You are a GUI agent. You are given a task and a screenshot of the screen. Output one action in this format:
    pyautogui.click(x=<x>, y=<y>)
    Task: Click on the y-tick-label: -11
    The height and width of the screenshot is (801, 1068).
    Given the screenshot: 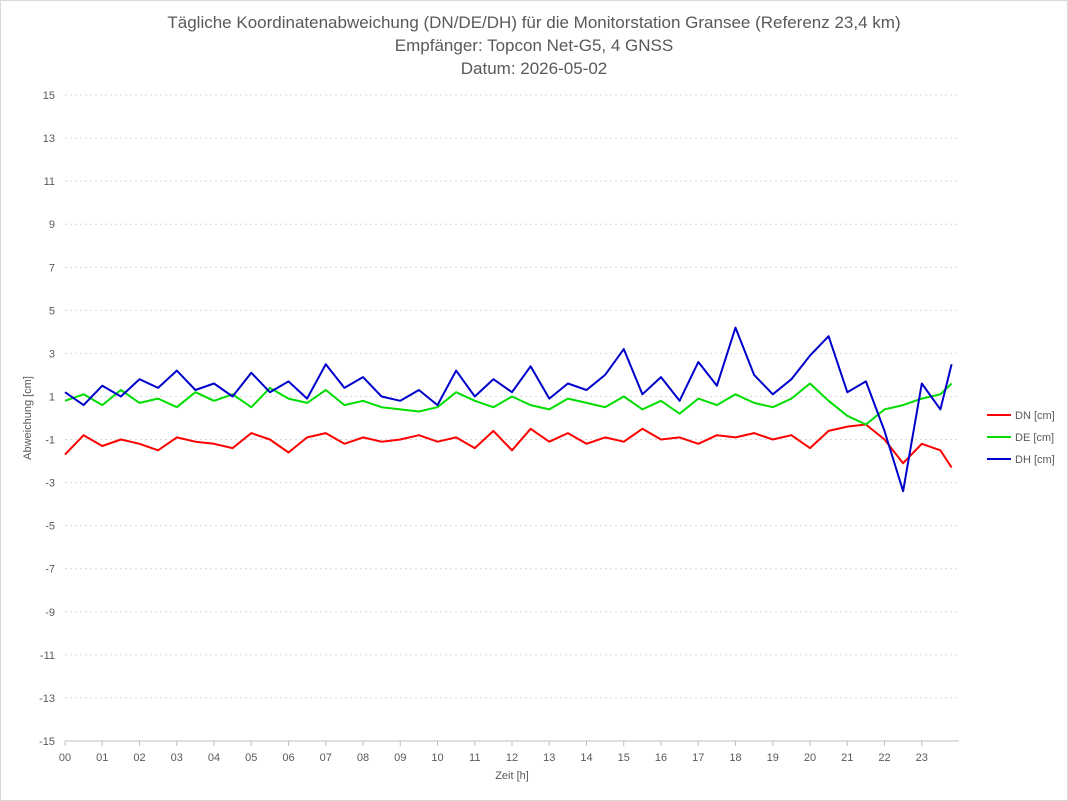 What is the action you would take?
    pyautogui.click(x=47, y=656)
    